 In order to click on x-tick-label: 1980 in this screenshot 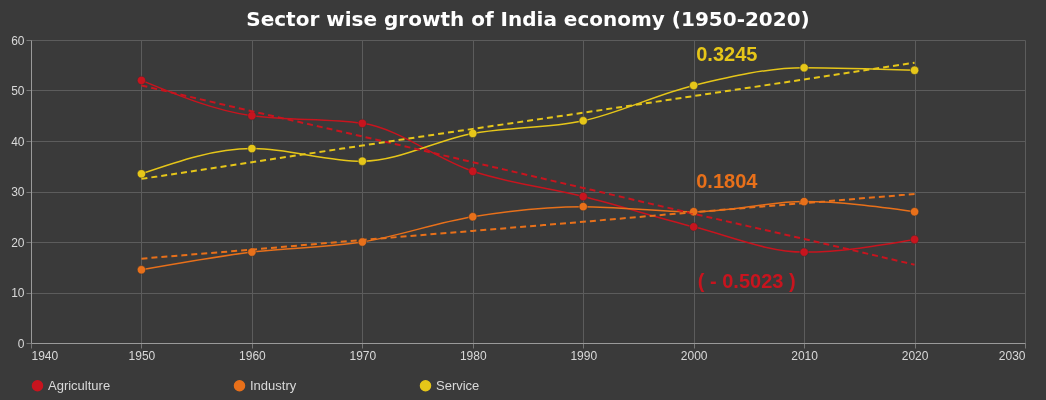, I will do `click(473, 355)`.